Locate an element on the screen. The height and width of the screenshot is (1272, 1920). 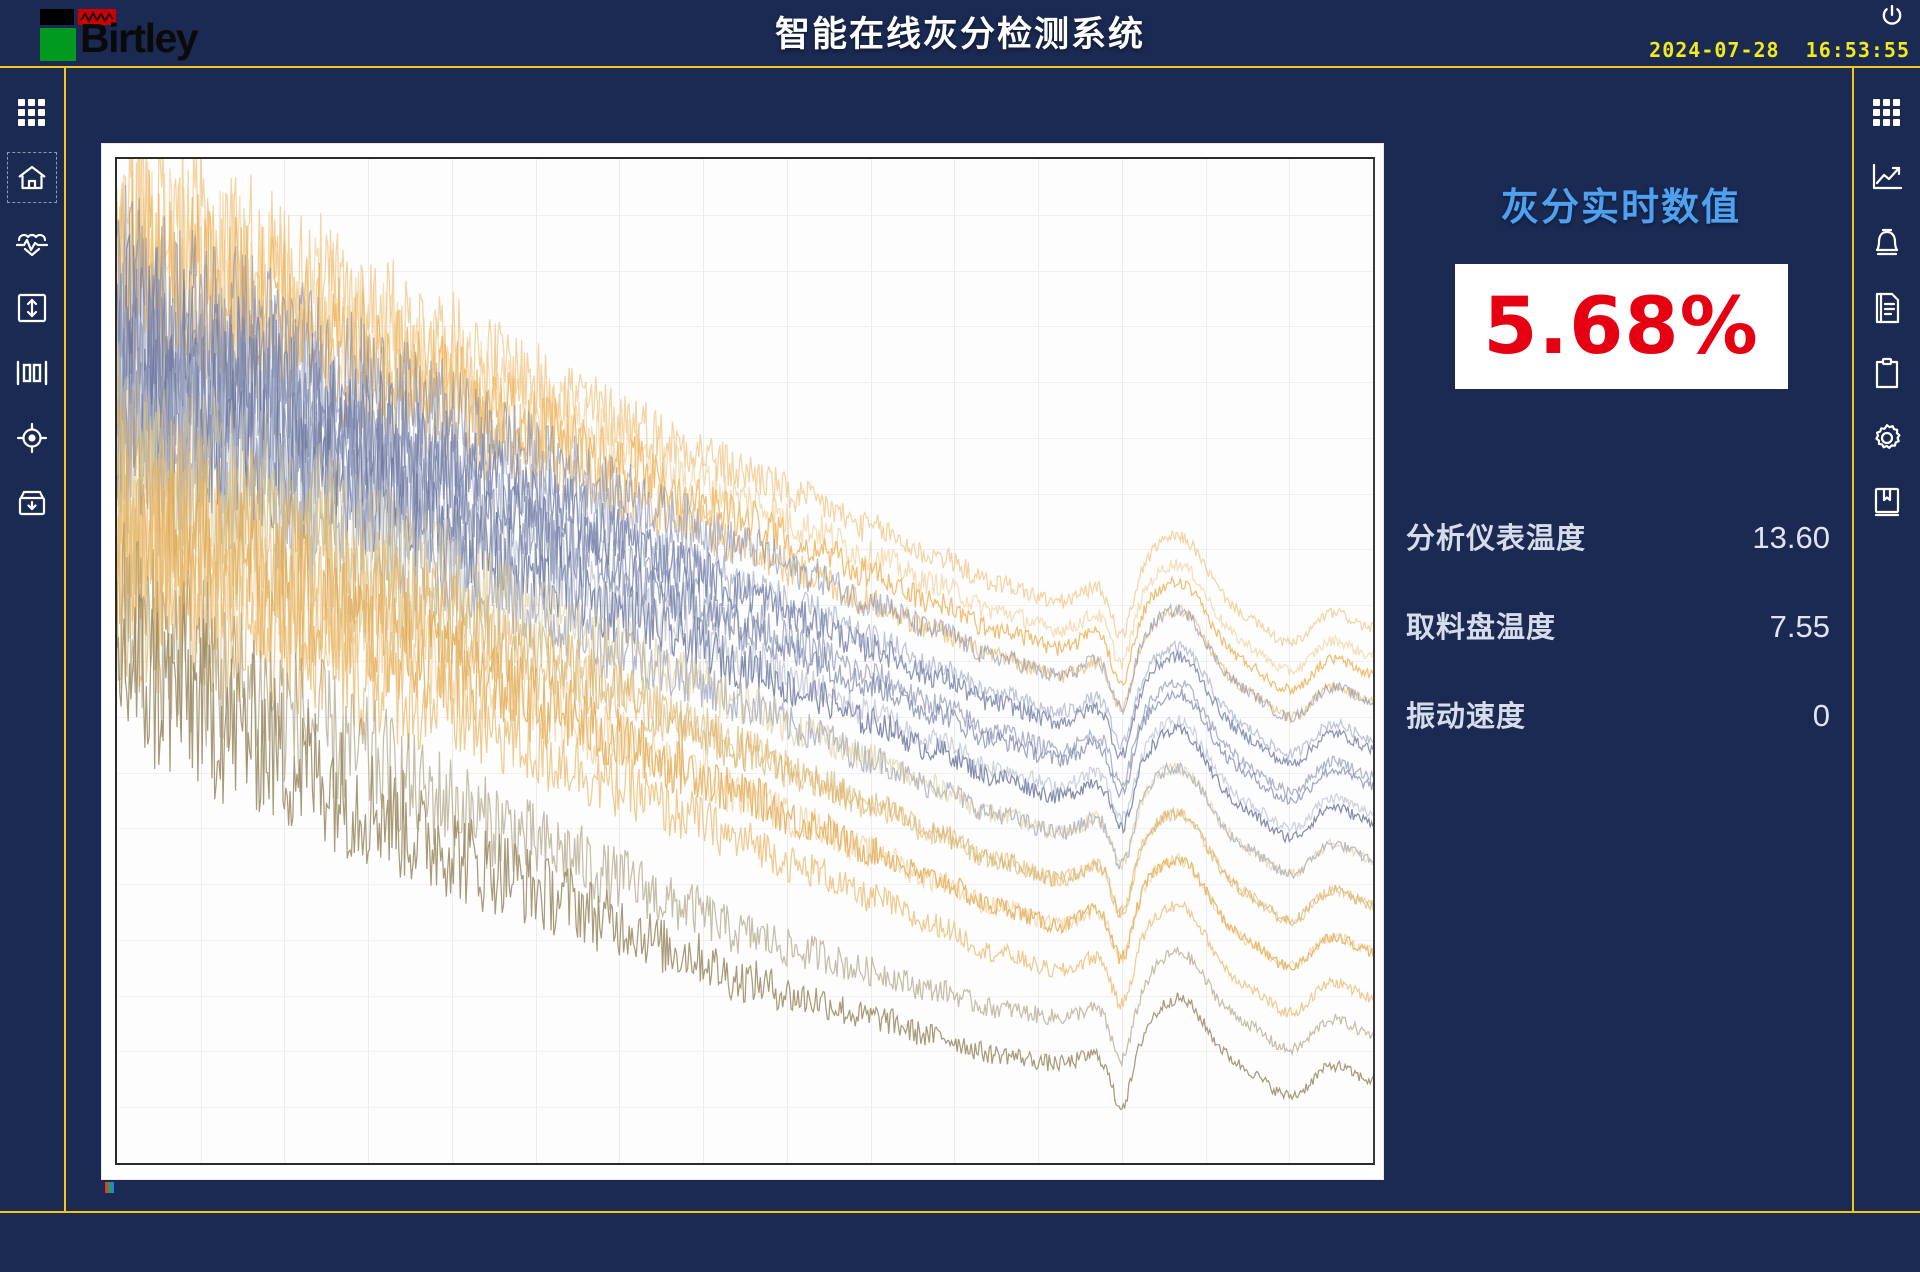
toolbar-item-reports is located at coordinates (1887, 307).